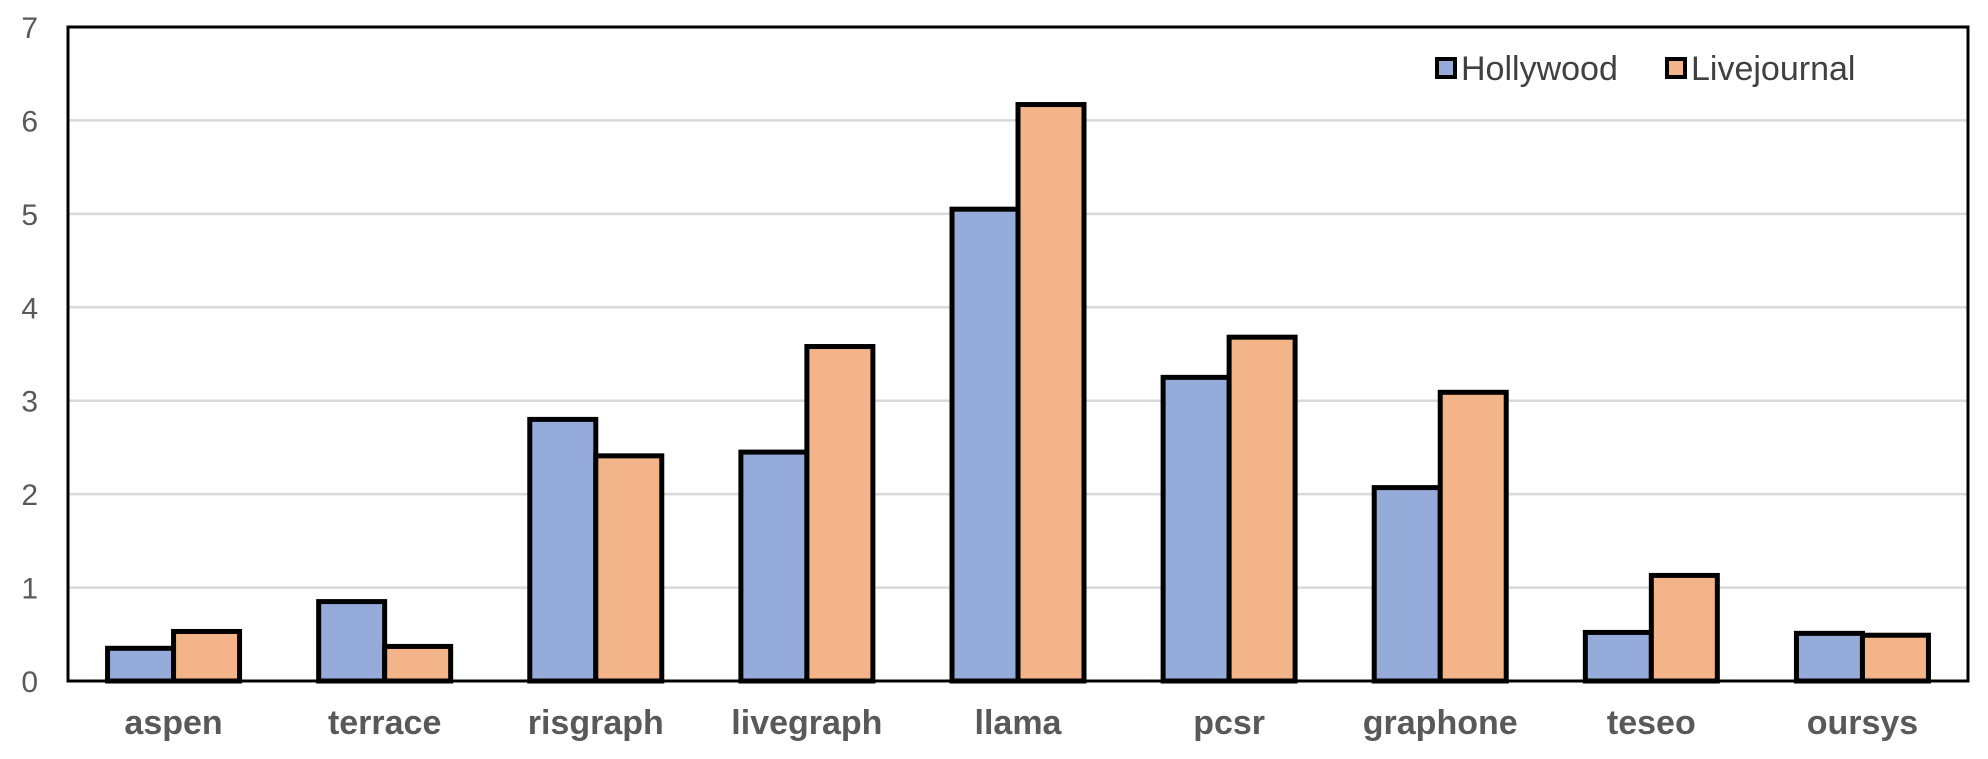  I want to click on bar-hollywood-livegraph, so click(774, 566).